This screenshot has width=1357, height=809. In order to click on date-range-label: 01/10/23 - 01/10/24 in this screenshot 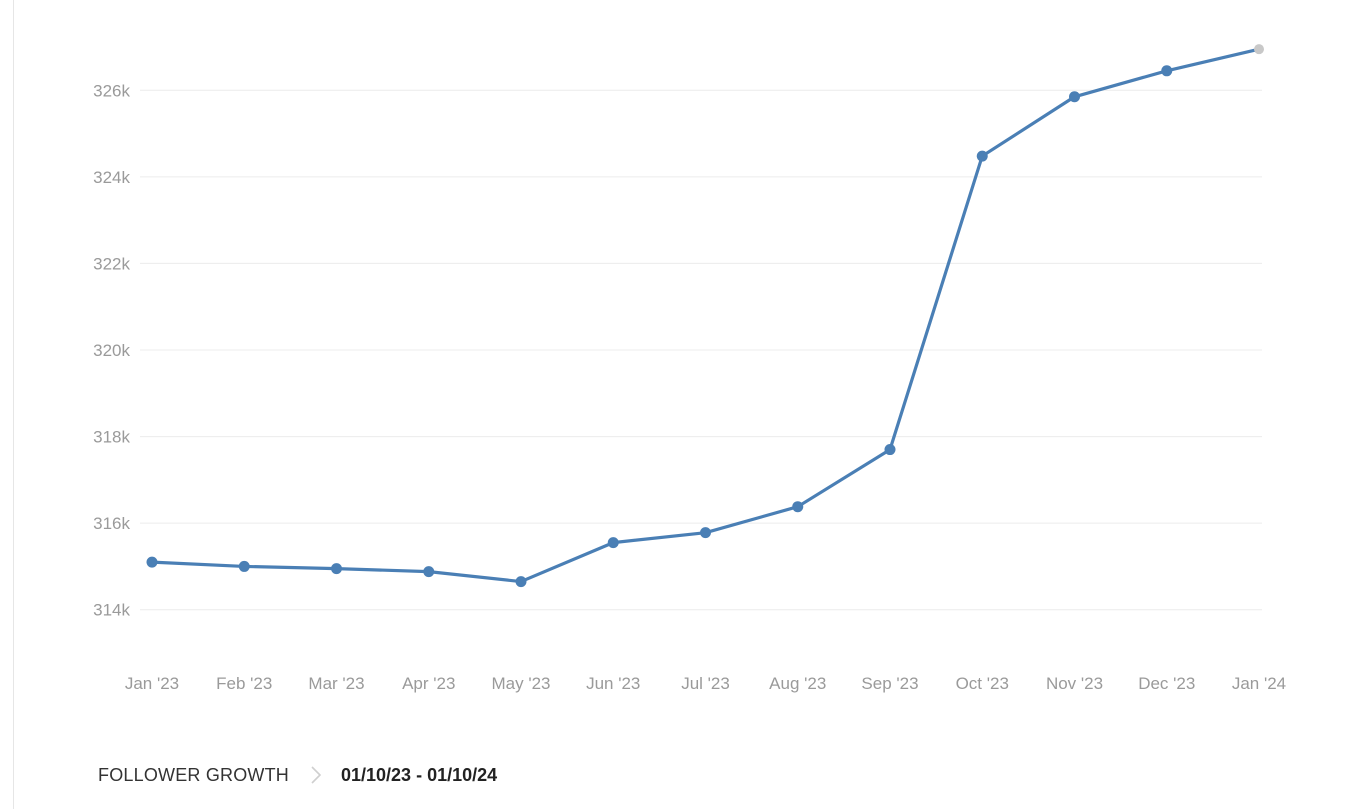, I will do `click(419, 774)`.